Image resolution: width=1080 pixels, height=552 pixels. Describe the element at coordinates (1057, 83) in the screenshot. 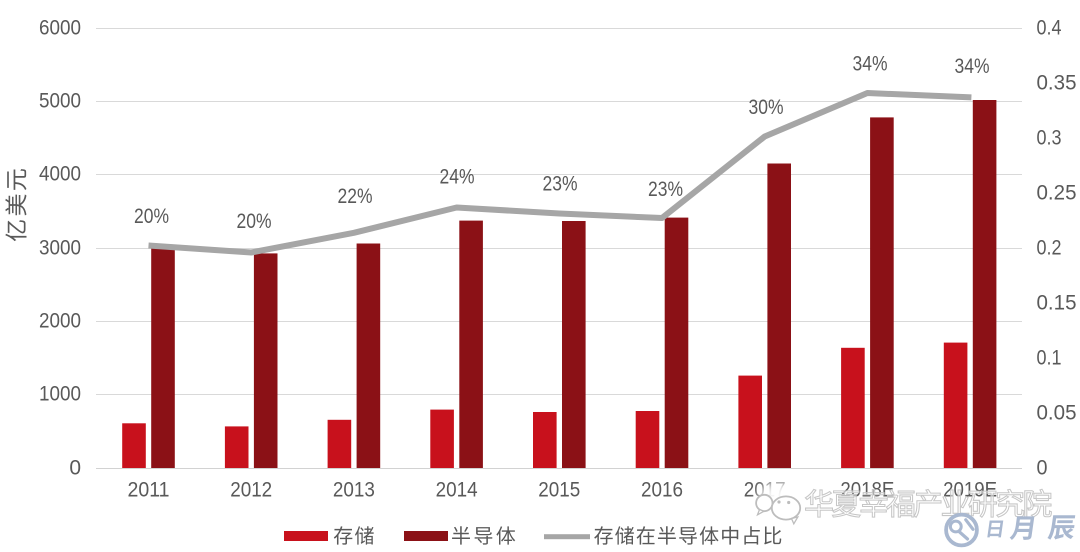

I see `svg-text: 0.35` at that location.